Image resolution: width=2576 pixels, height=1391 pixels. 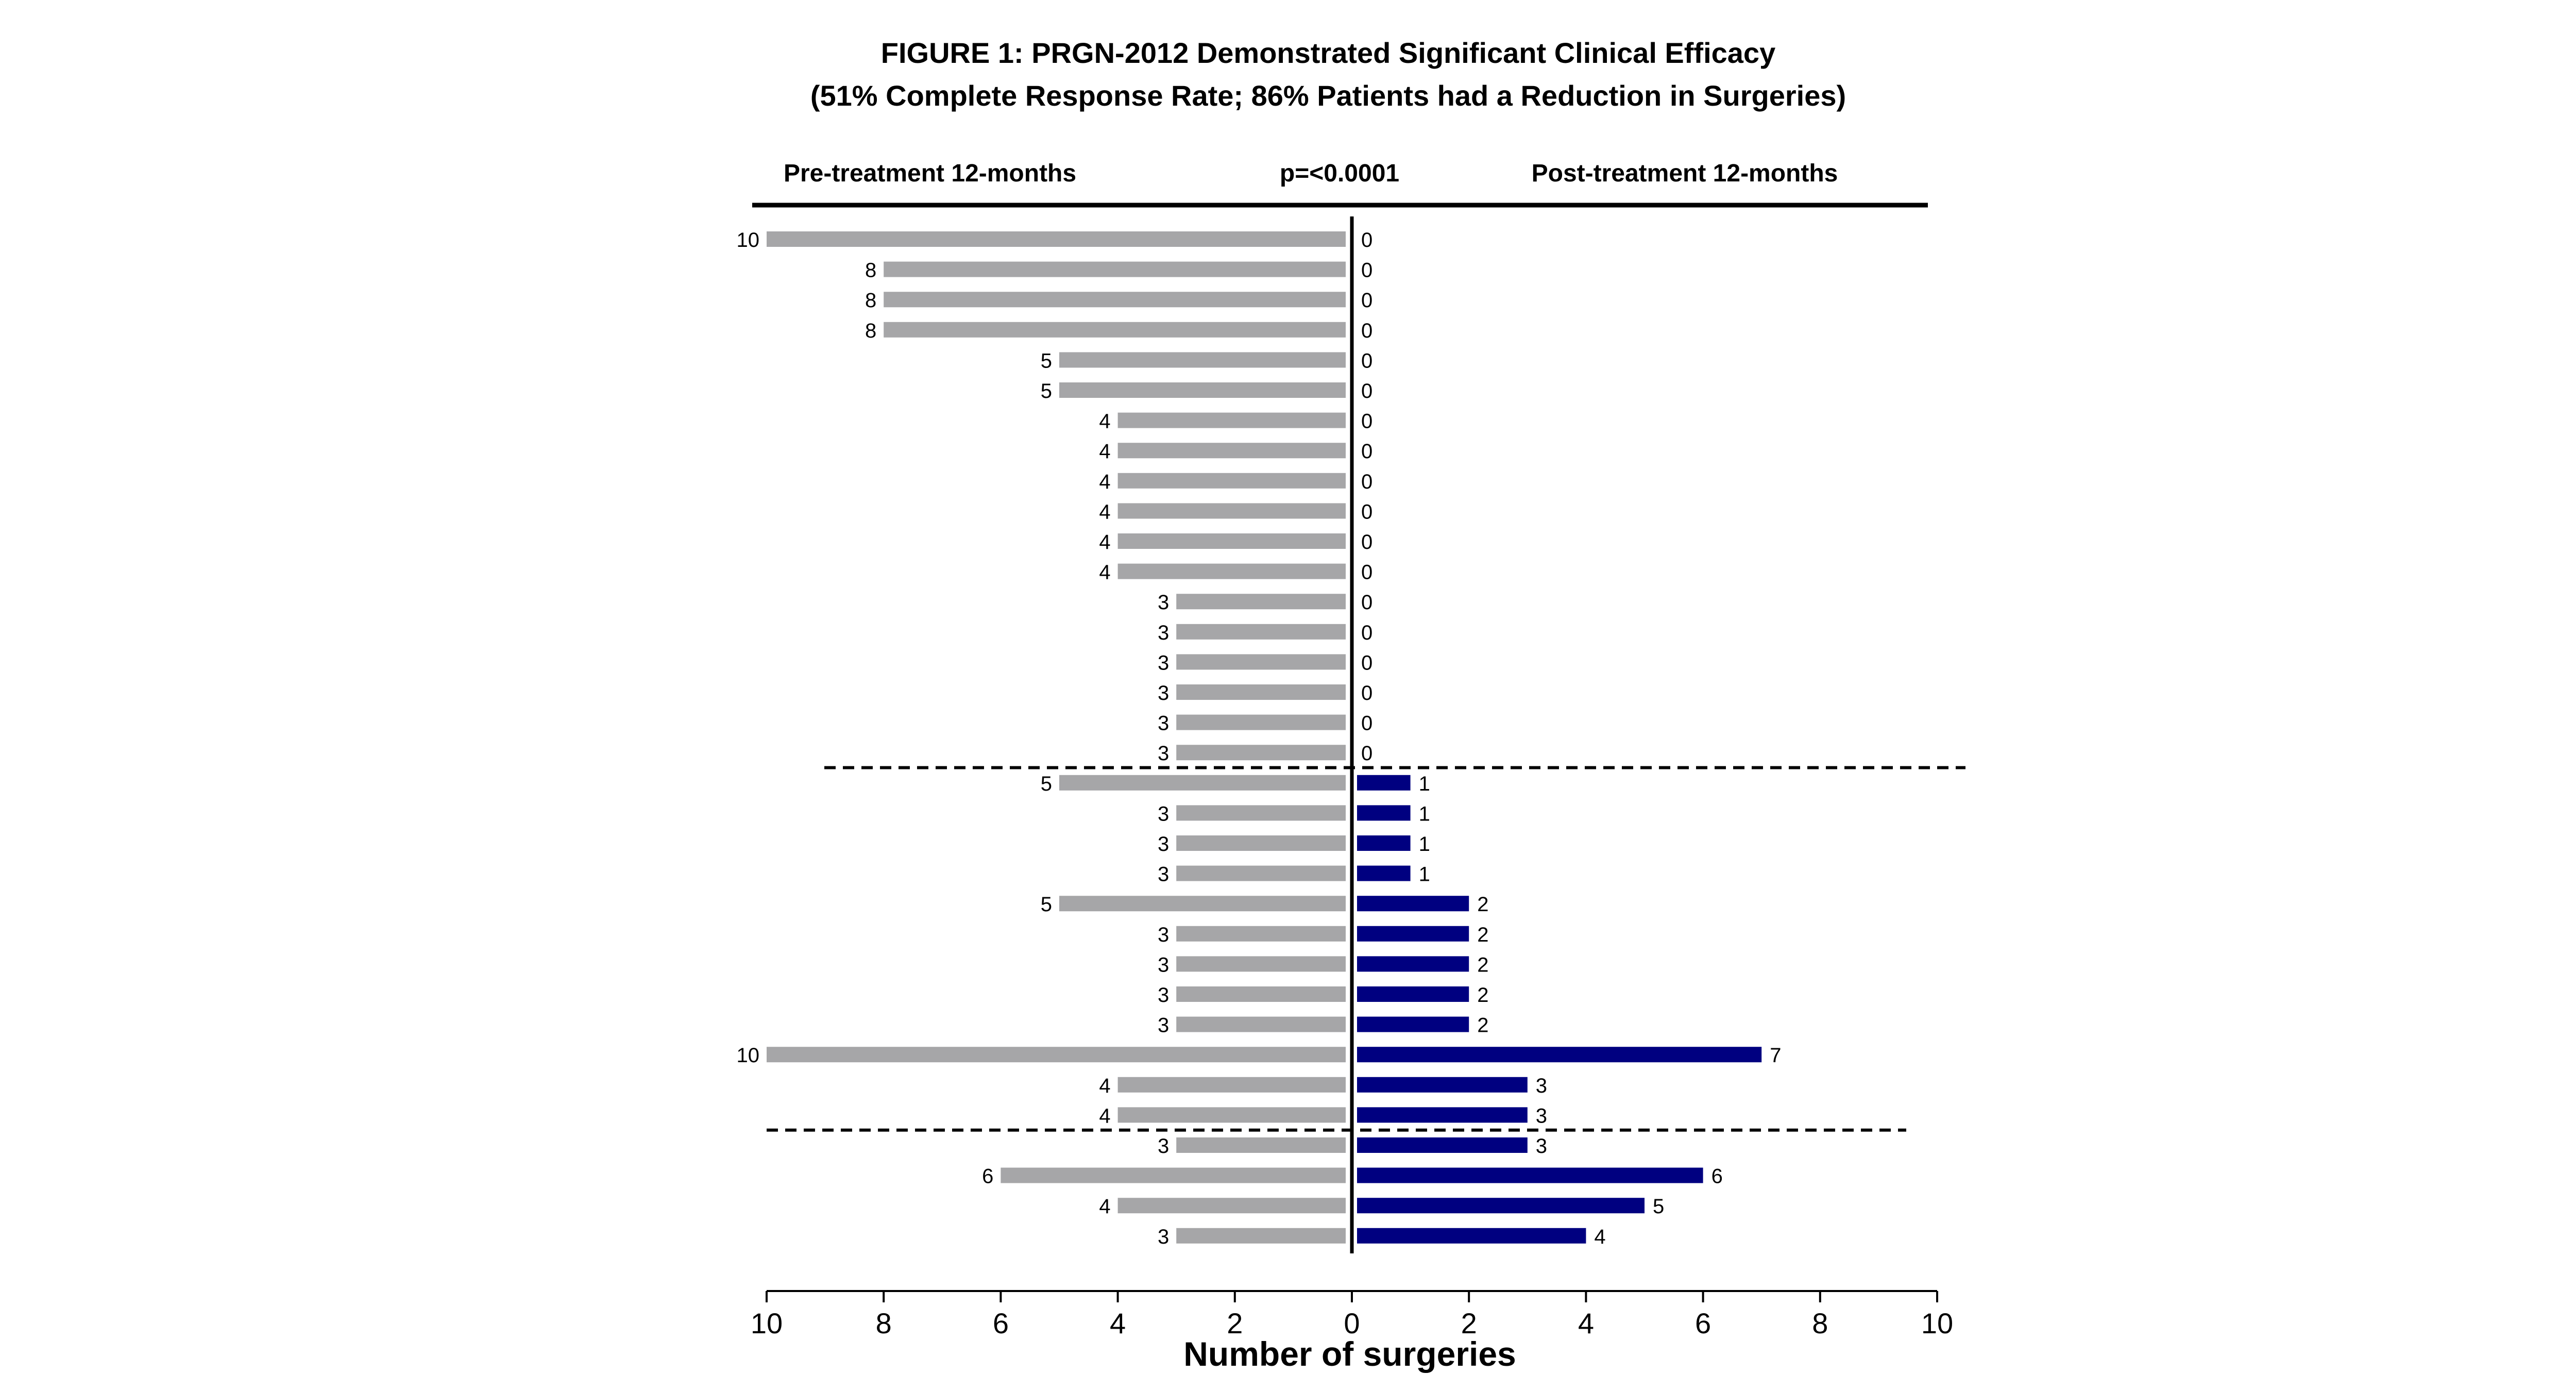 What do you see at coordinates (1163, 633) in the screenshot?
I see `pre-treatment-value-label-14: 3` at bounding box center [1163, 633].